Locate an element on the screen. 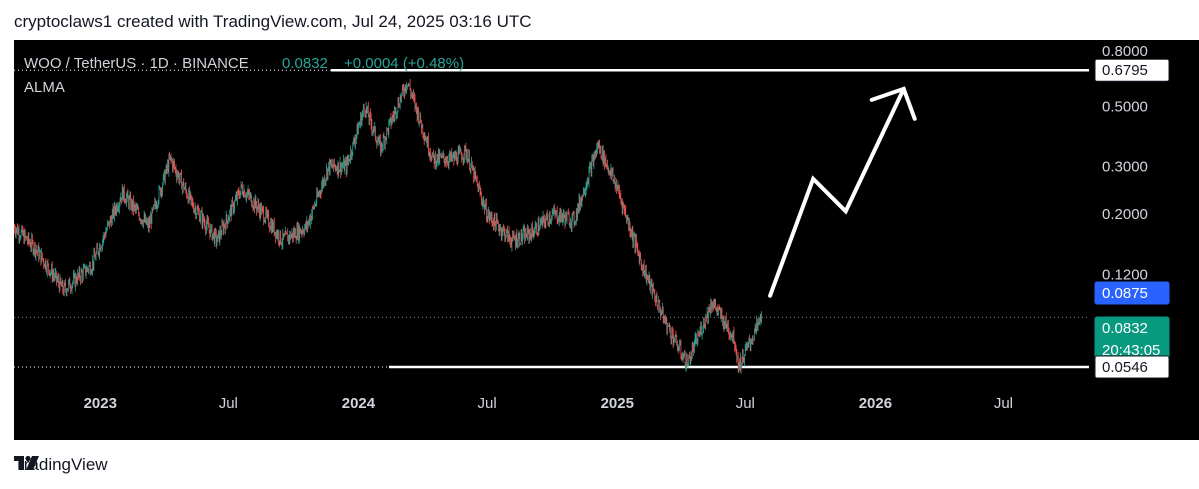 The height and width of the screenshot is (489, 1199). projection is located at coordinates (842, 192).